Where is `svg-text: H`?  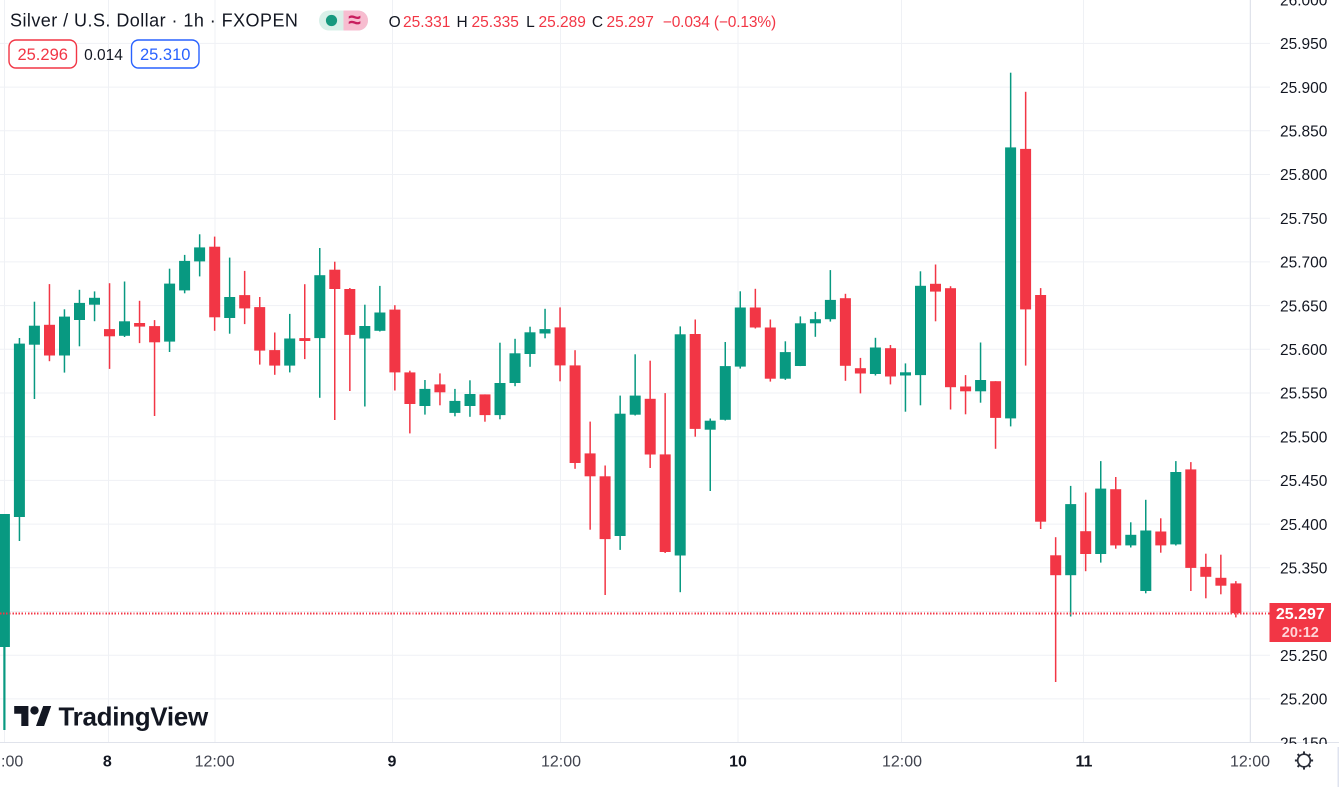
svg-text: H is located at coordinates (462, 22).